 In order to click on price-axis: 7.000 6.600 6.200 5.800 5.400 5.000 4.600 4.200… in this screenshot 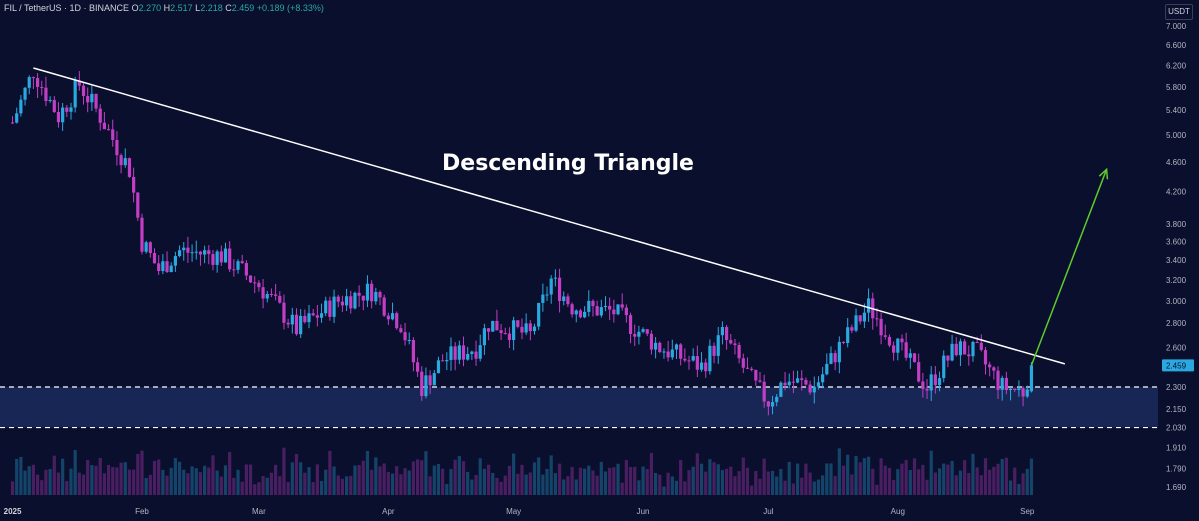, I will do `click(1178, 260)`.